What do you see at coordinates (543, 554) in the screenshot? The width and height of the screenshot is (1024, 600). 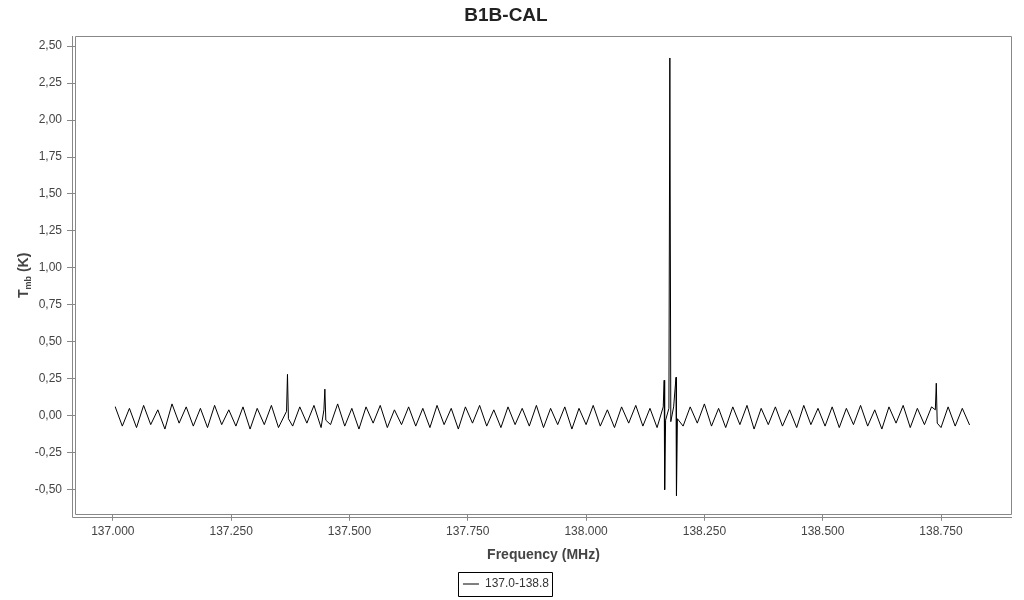 I see `x-axis-title: Frequency (MHz)` at bounding box center [543, 554].